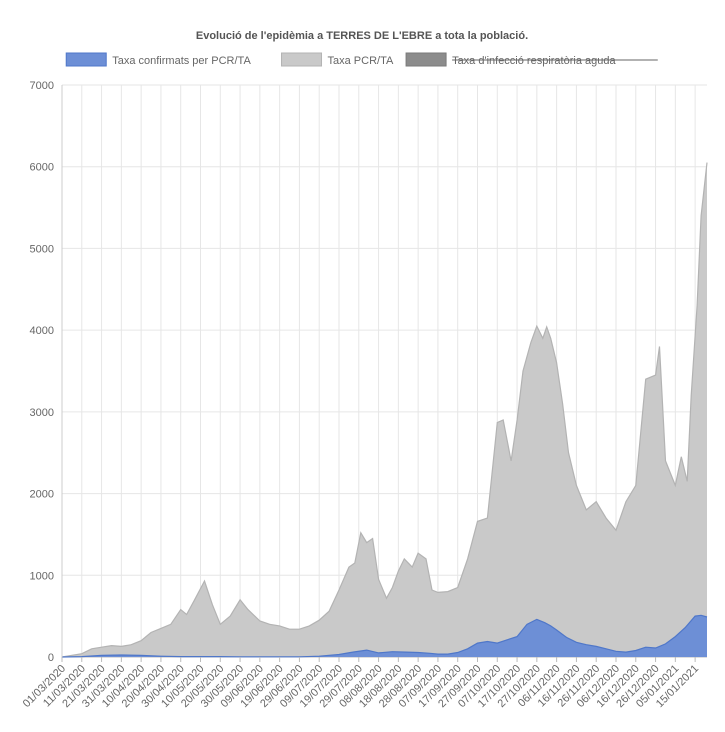 The width and height of the screenshot is (725, 732). I want to click on y-tick-label: 3000, so click(42, 413).